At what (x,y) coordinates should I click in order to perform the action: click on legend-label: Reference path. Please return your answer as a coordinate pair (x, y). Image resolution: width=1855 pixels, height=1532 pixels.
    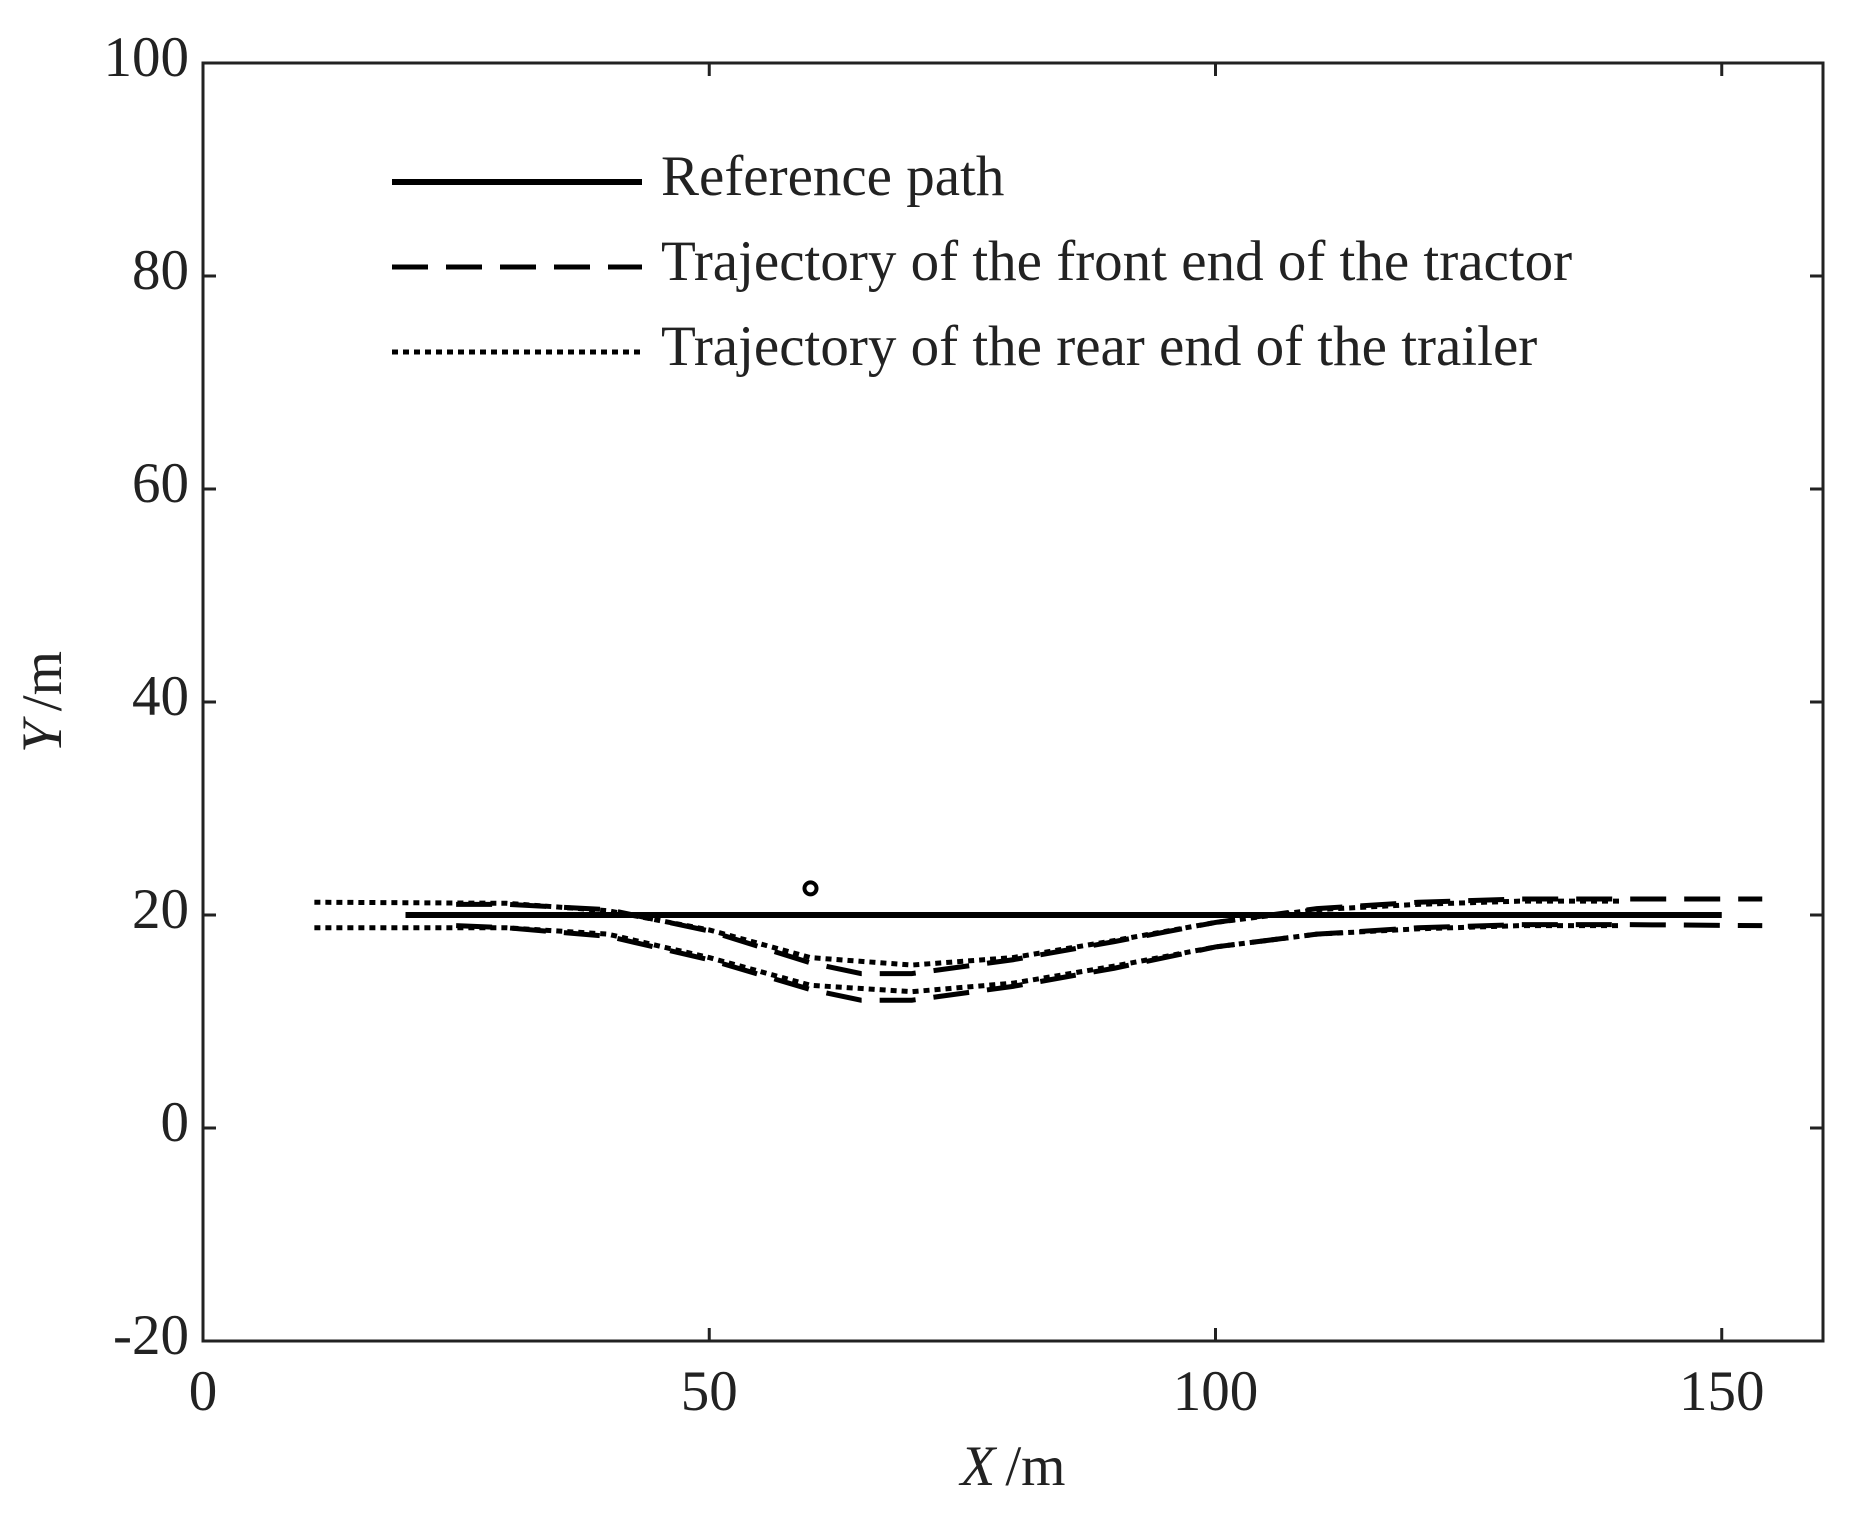
    Looking at the image, I should click on (832, 176).